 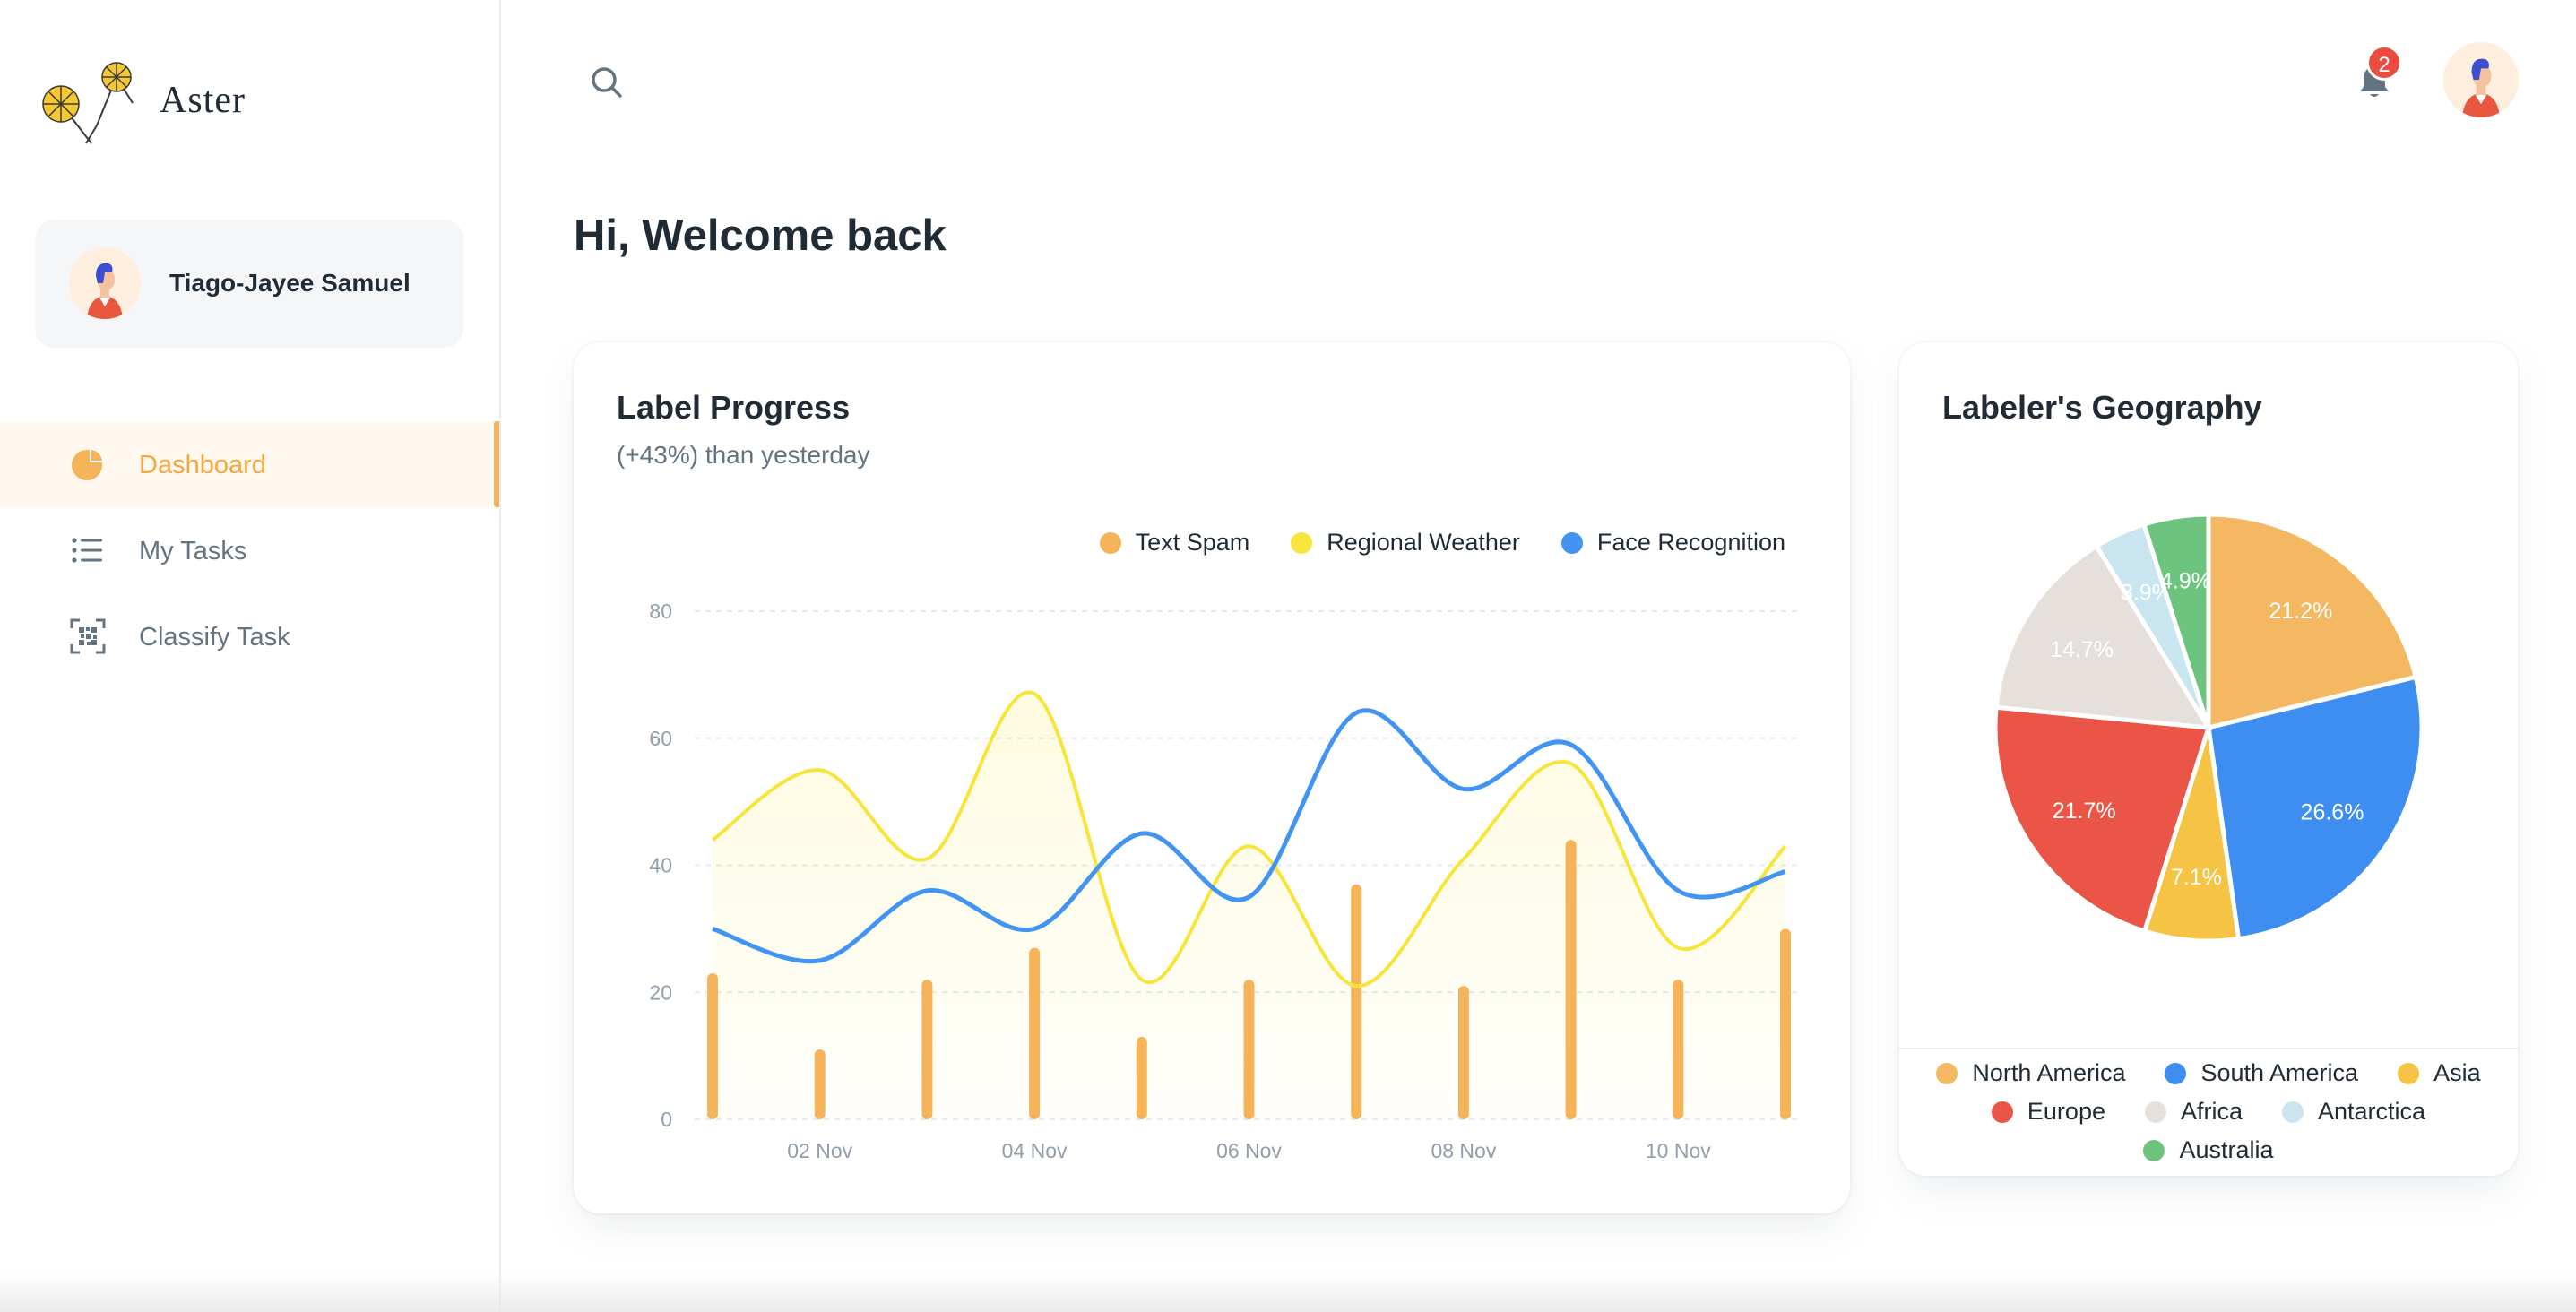 I want to click on sidebar-item-my-tasks: My Tasks, so click(x=249, y=550).